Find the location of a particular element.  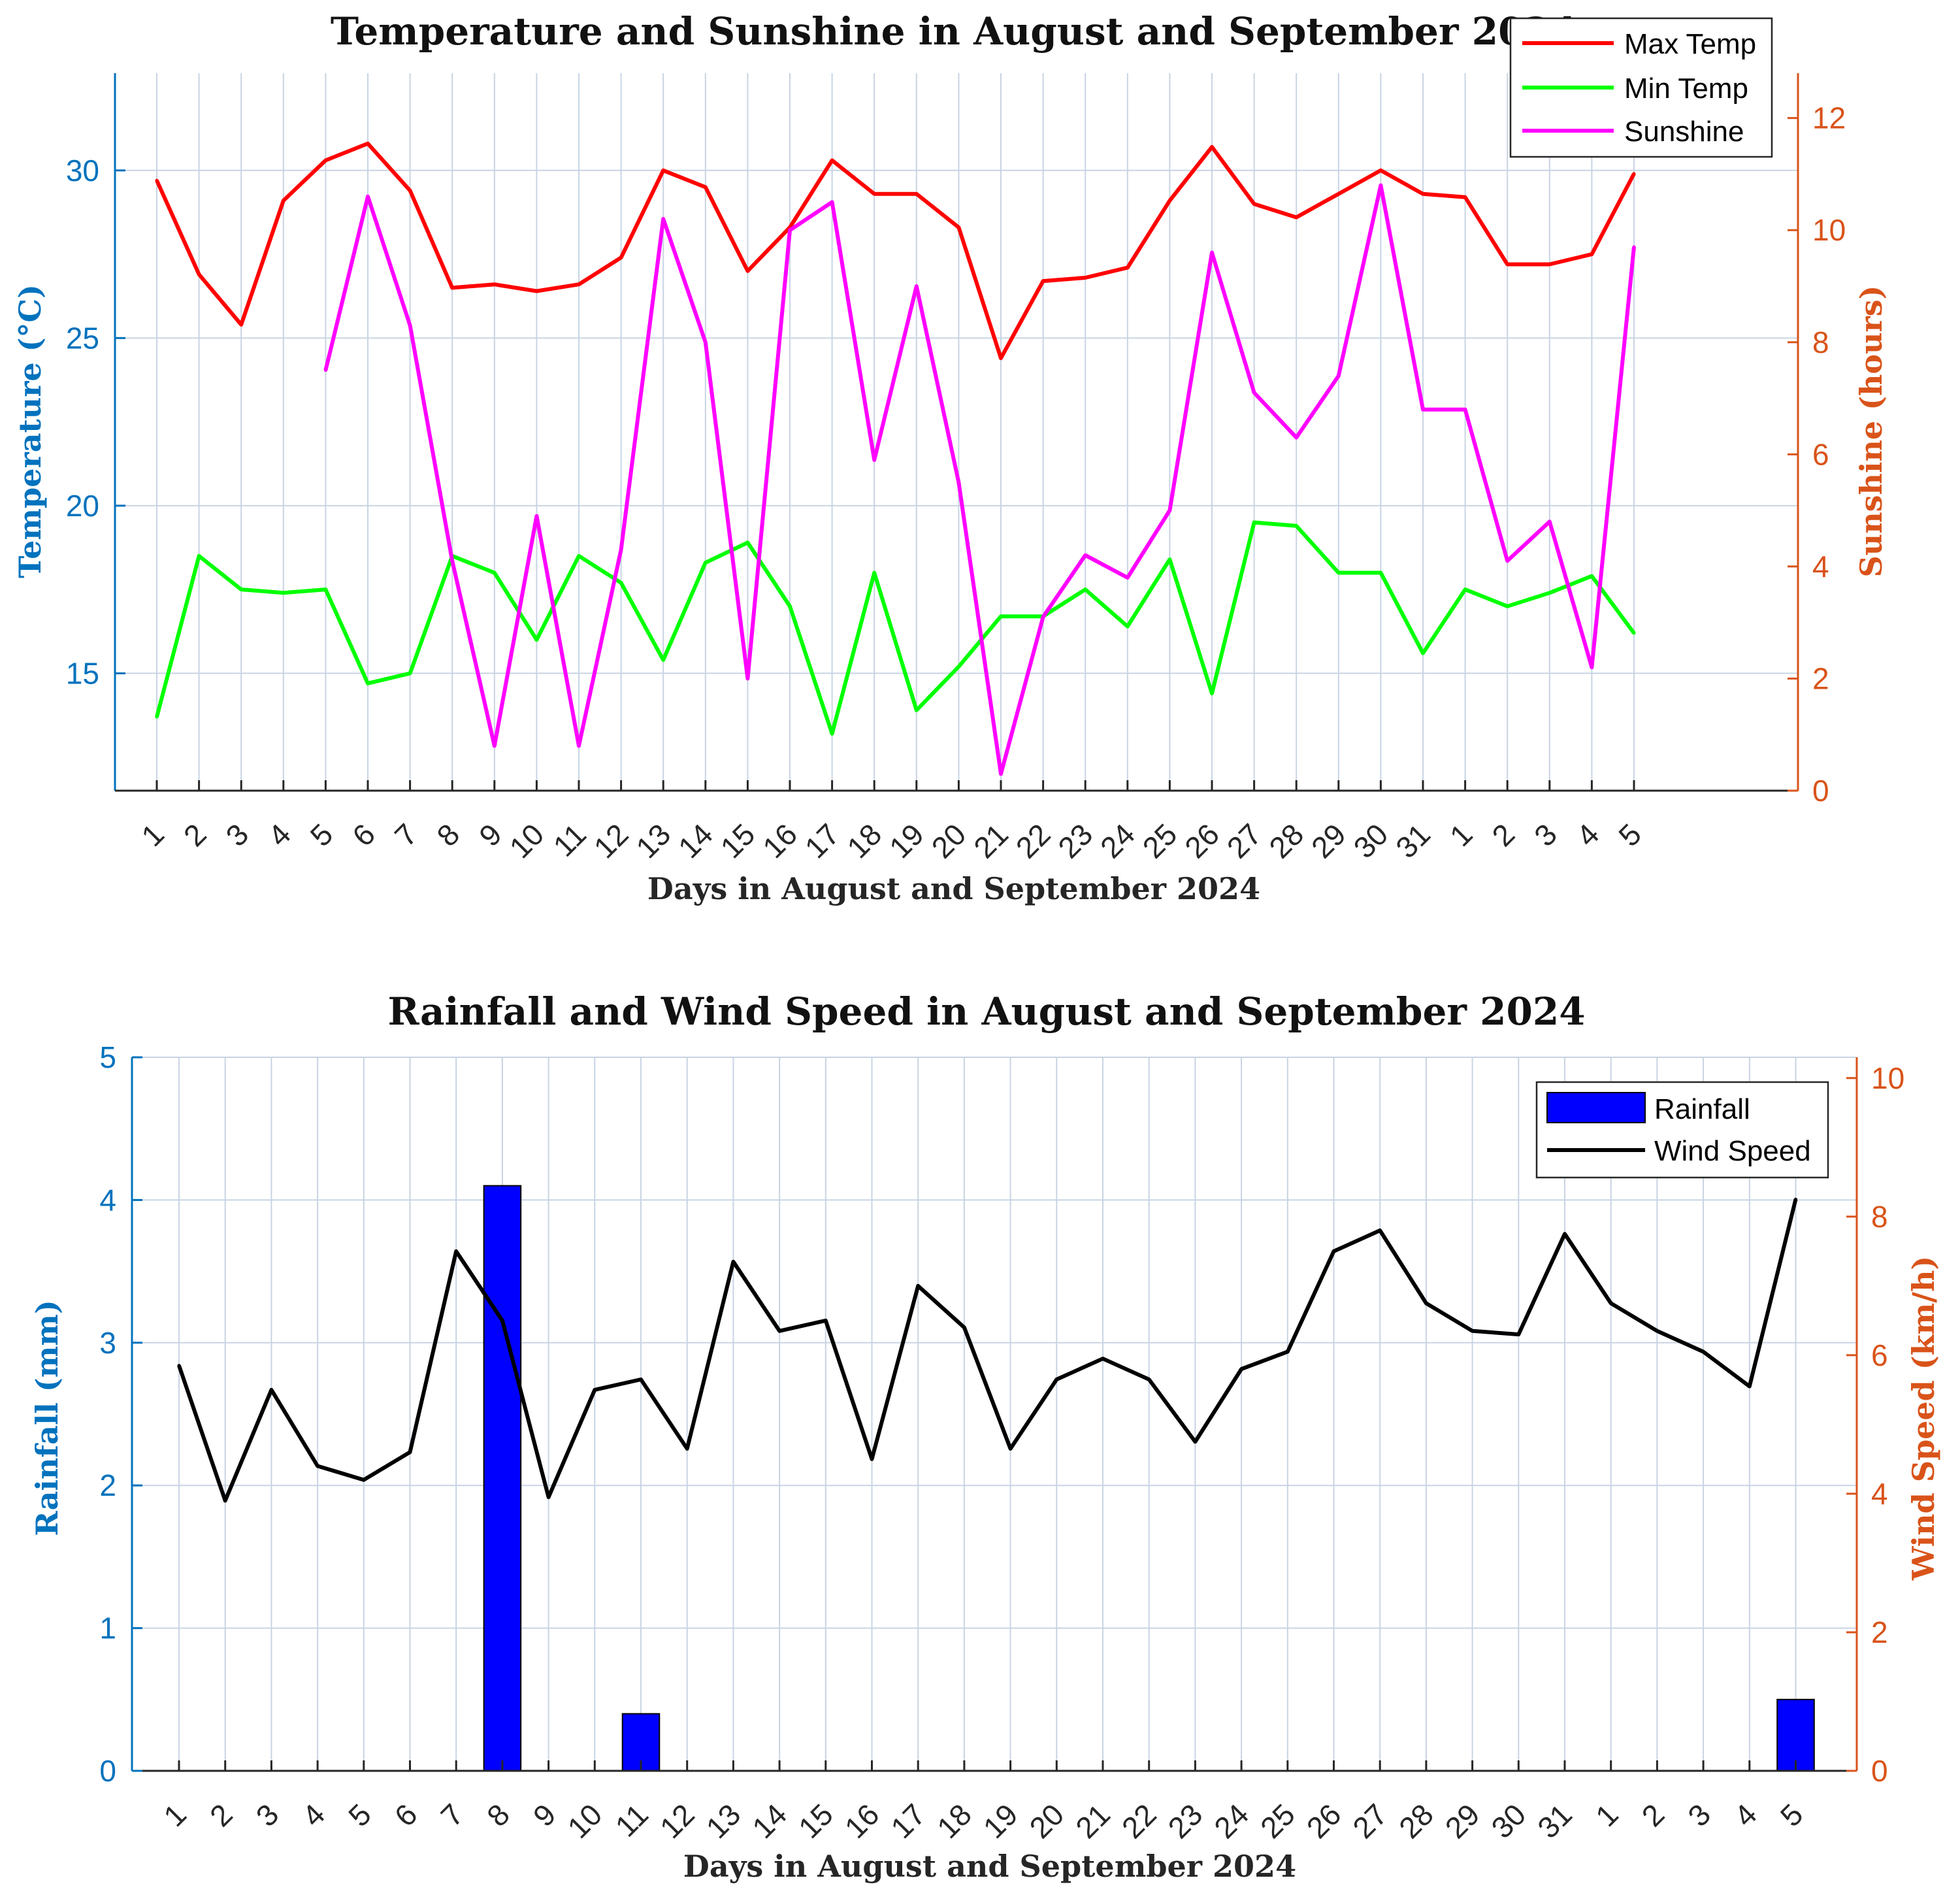

chart2-right-tick-label: 10 is located at coordinates (1887, 1078).